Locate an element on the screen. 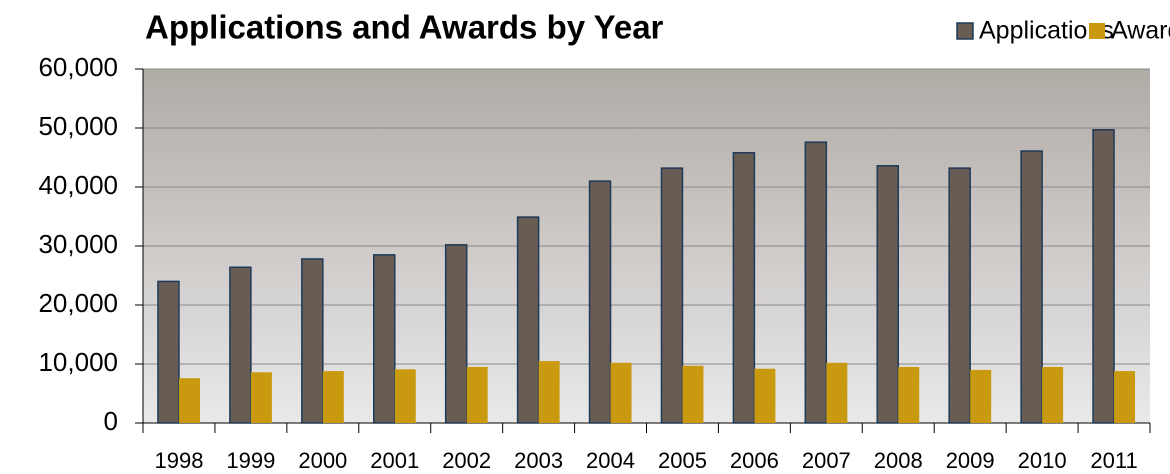 This screenshot has height=474, width=1170. x-tick-label: 2001 is located at coordinates (394, 460).